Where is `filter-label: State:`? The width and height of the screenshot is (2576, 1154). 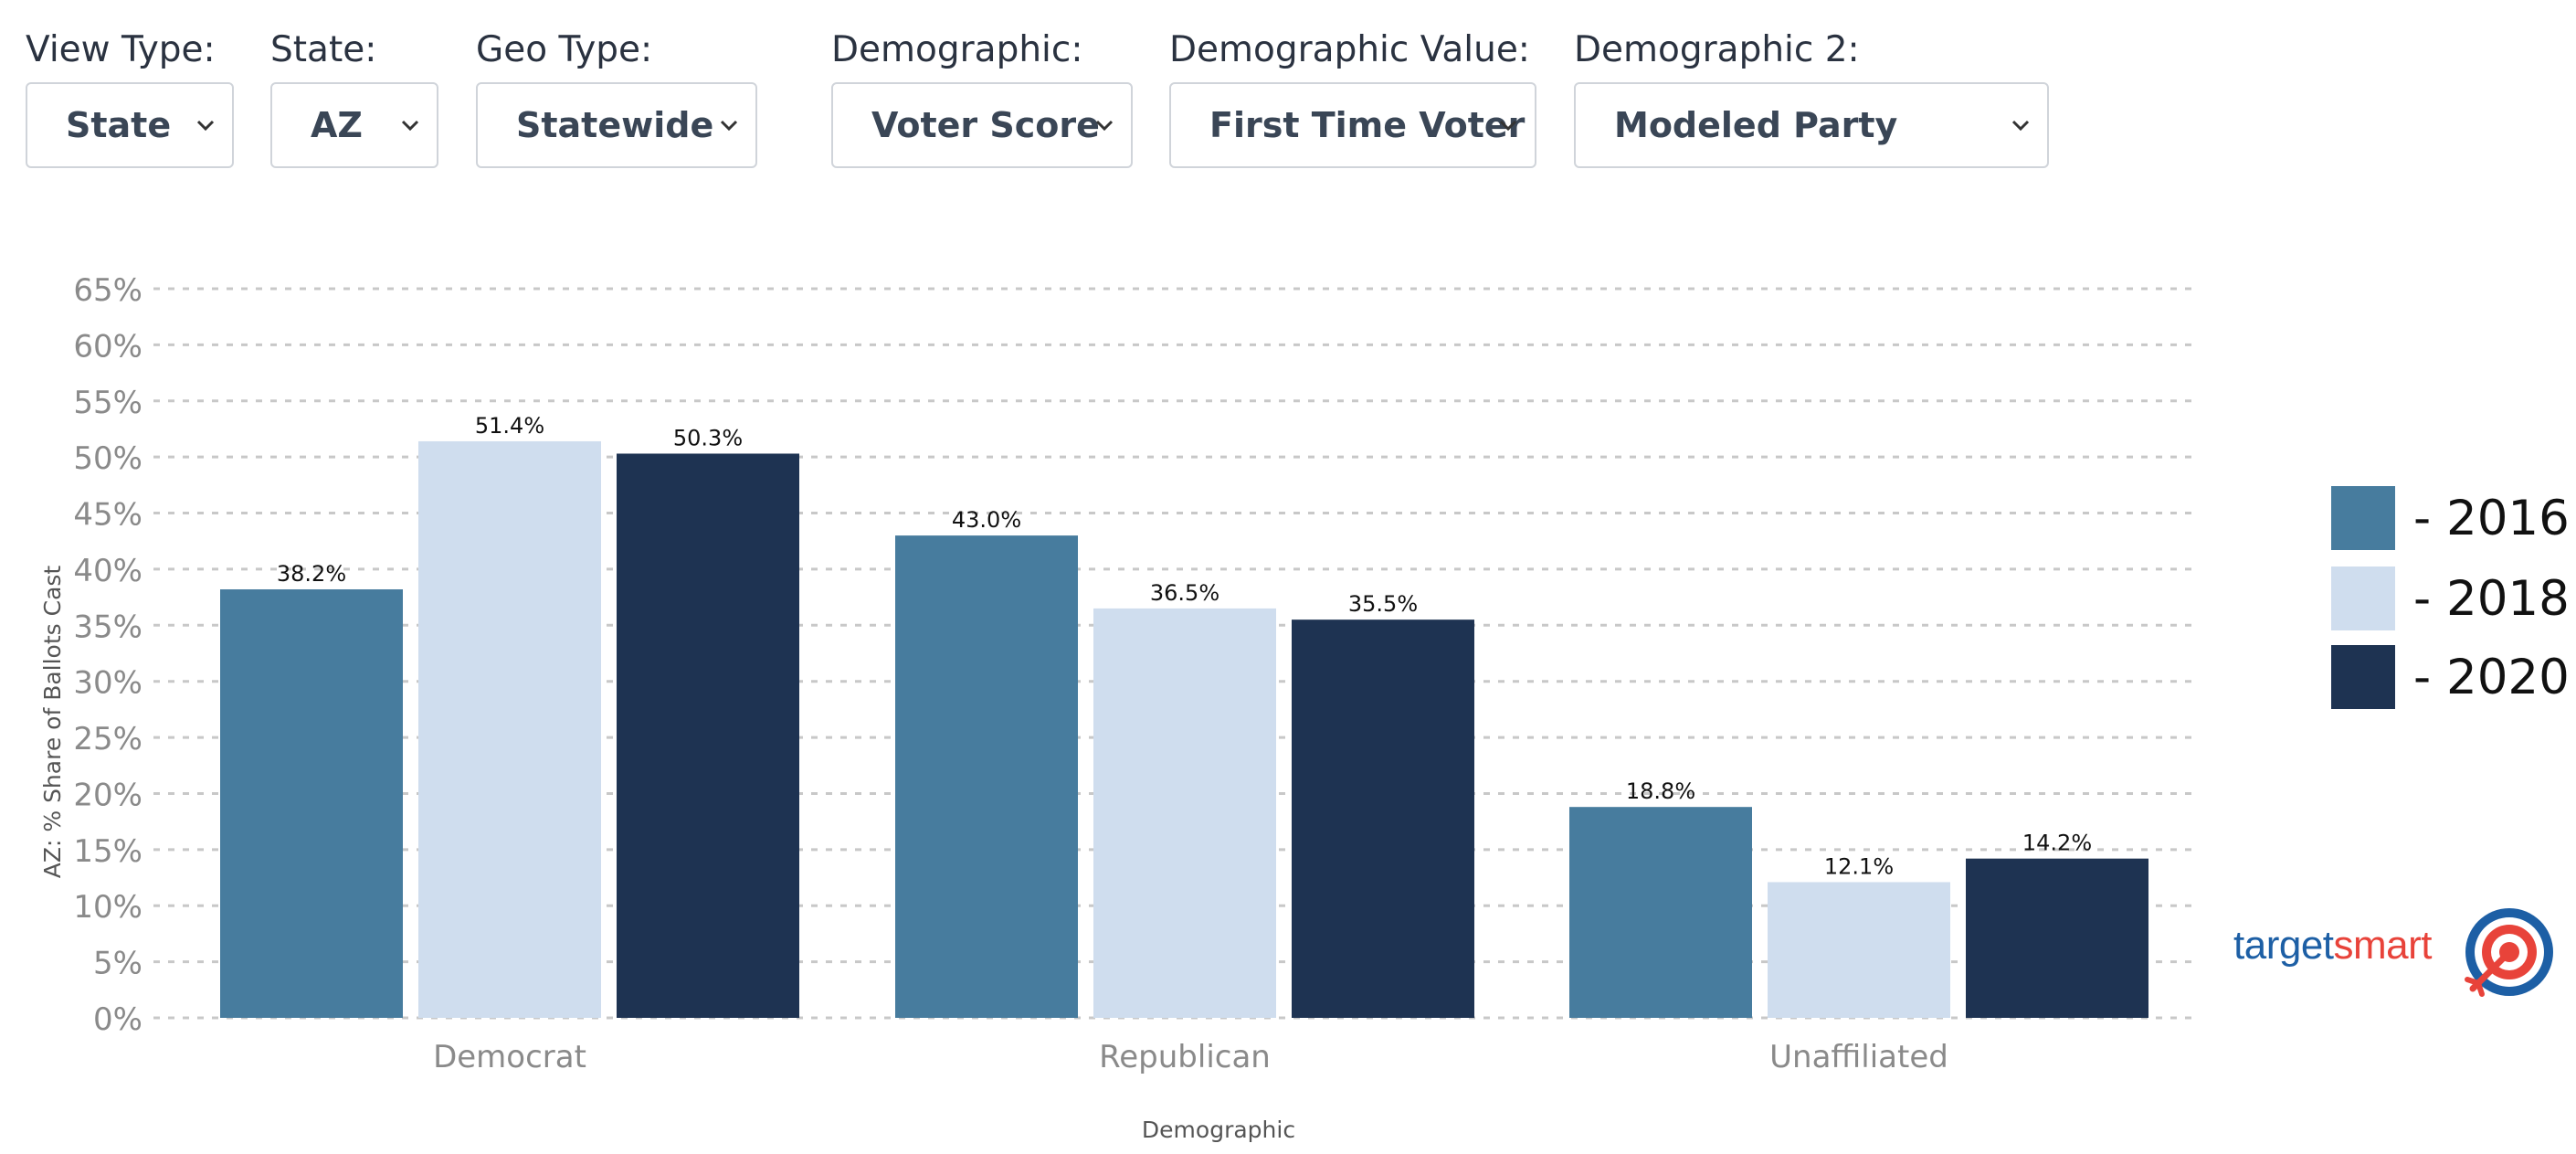
filter-label: State: is located at coordinates (323, 50).